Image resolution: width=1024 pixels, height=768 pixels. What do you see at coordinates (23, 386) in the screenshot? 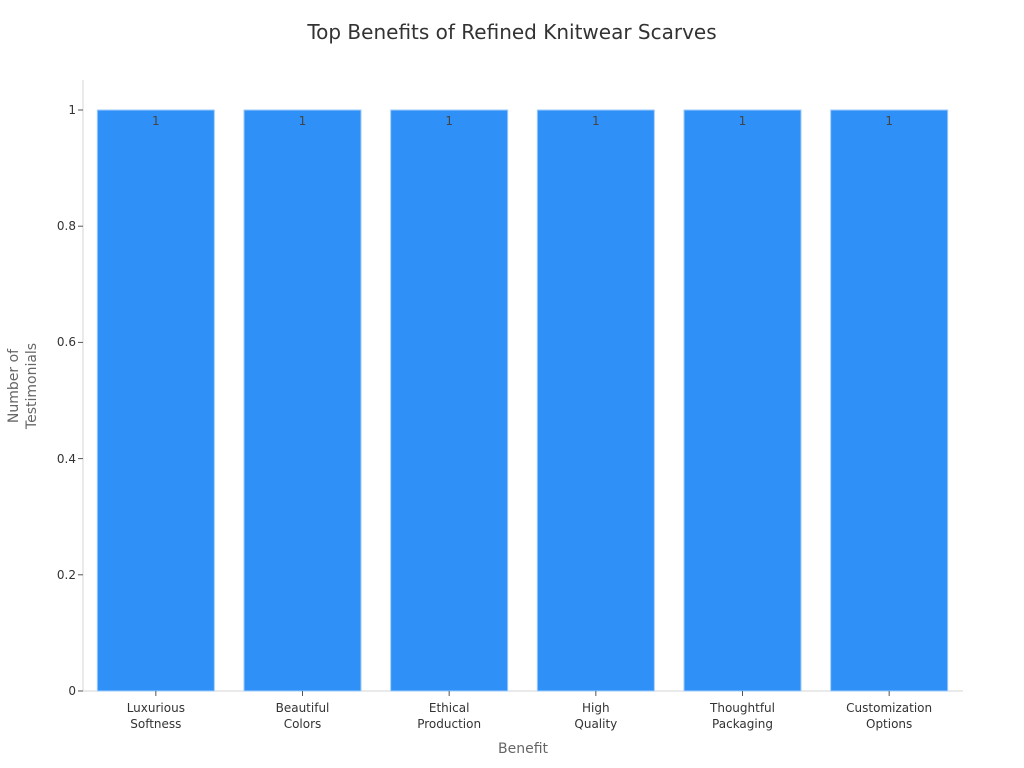
I see `y-axis-label: Number of Testimonials` at bounding box center [23, 386].